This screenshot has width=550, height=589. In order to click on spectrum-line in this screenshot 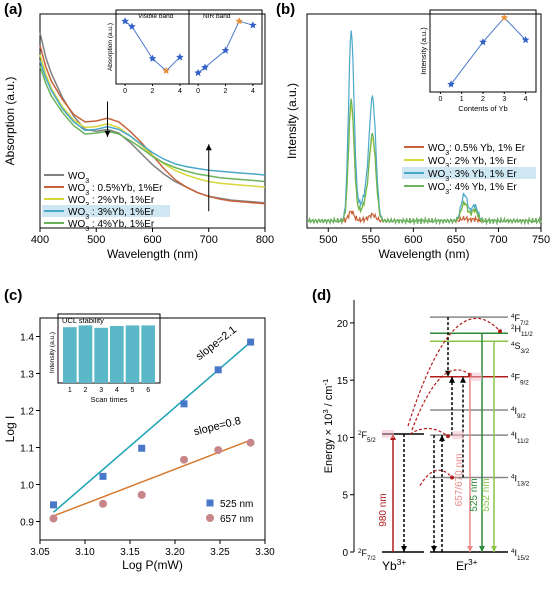, I will do `click(424, 162)`.